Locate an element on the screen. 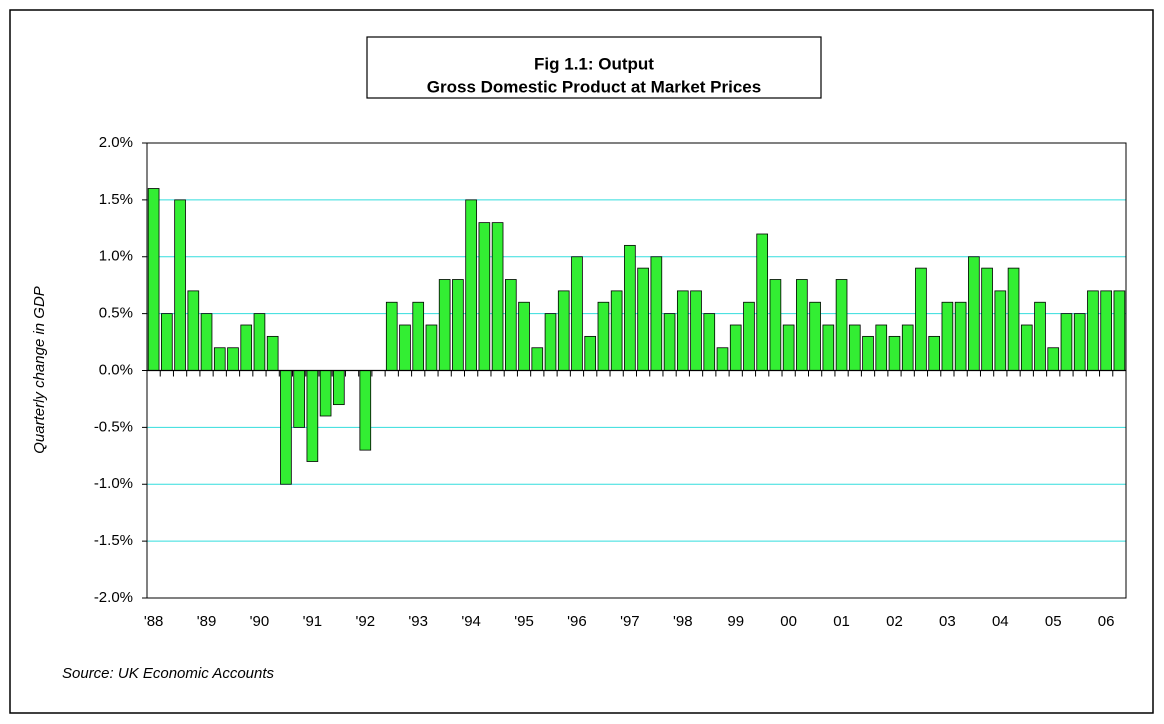 The image size is (1164, 724). title-box is located at coordinates (594, 67).